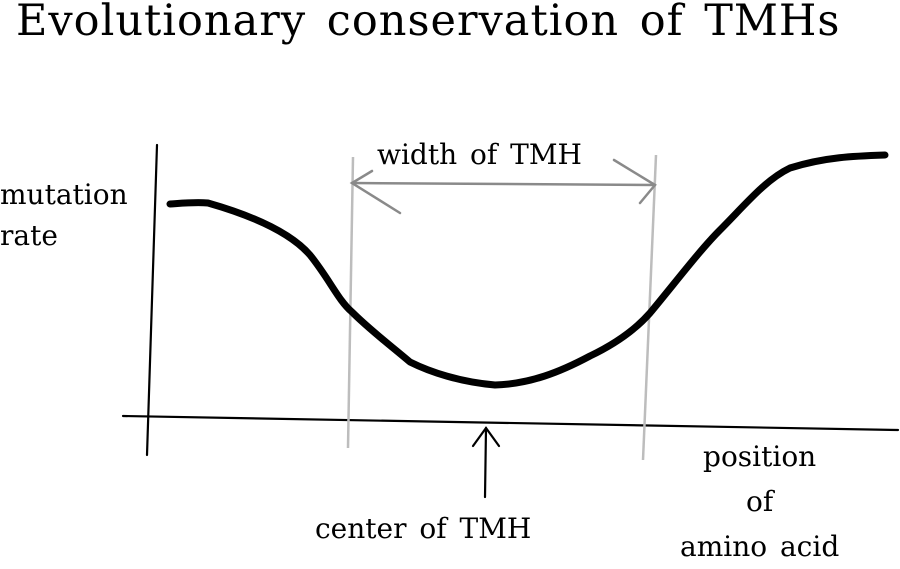 The height and width of the screenshot is (569, 900). I want to click on x-axis-label: position of amino acid, so click(759, 502).